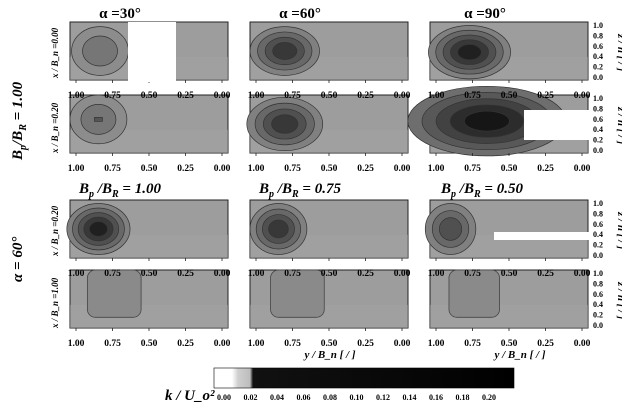 The width and height of the screenshot is (622, 407). I want to click on contour-panel-r2-c2, so click(506, 230).